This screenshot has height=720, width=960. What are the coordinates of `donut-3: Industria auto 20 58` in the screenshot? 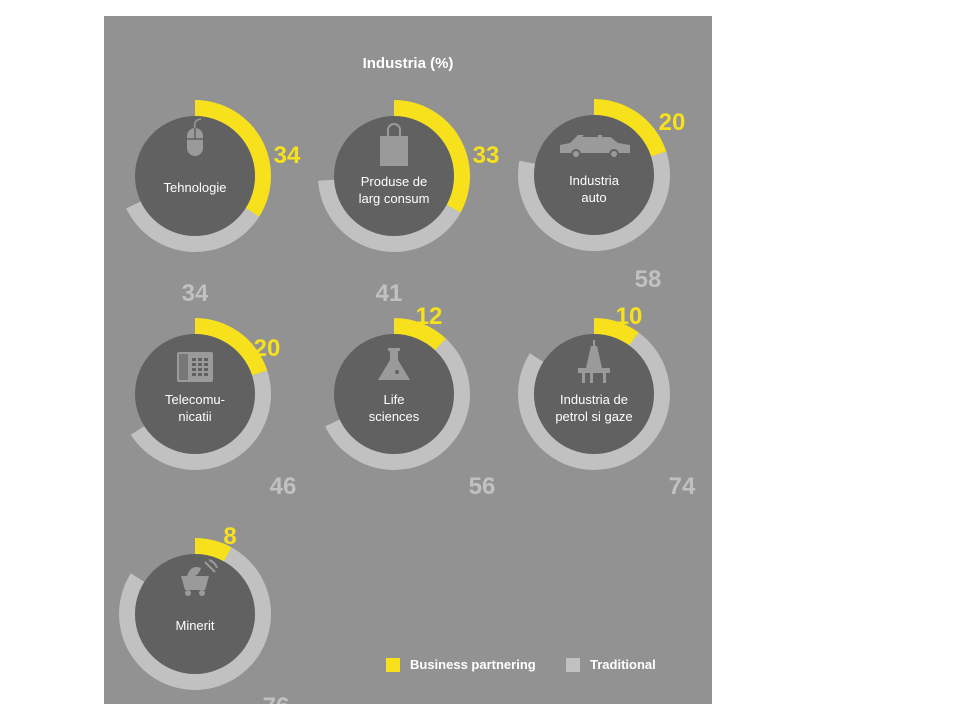 It's located at (601, 196).